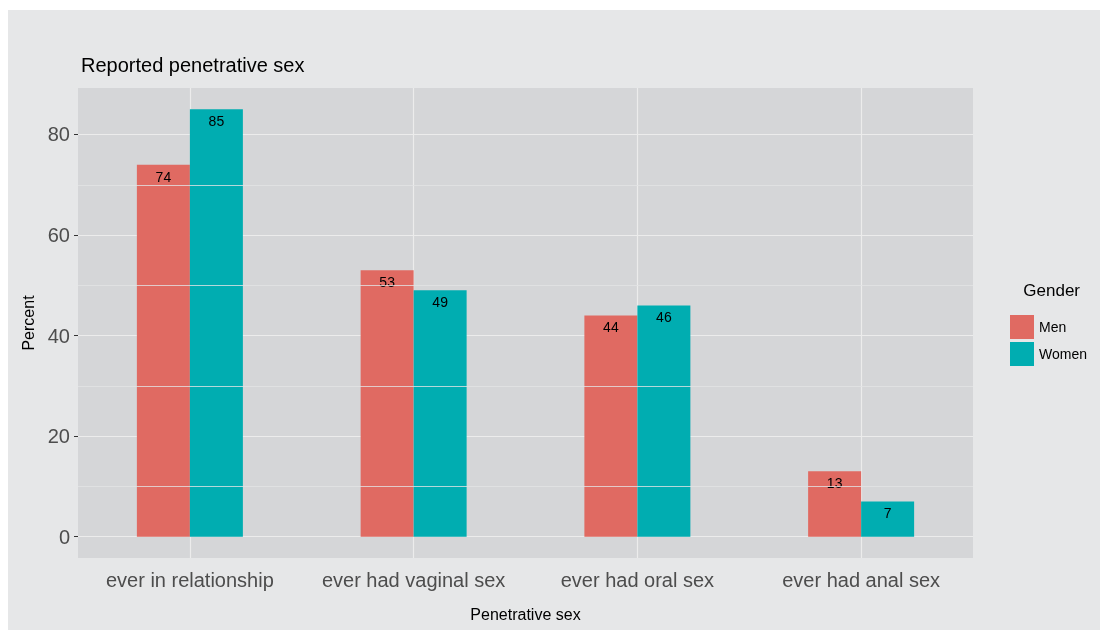 The image size is (1106, 639). Describe the element at coordinates (193, 65) in the screenshot. I see `chart-title: Reported penetrative sex` at that location.